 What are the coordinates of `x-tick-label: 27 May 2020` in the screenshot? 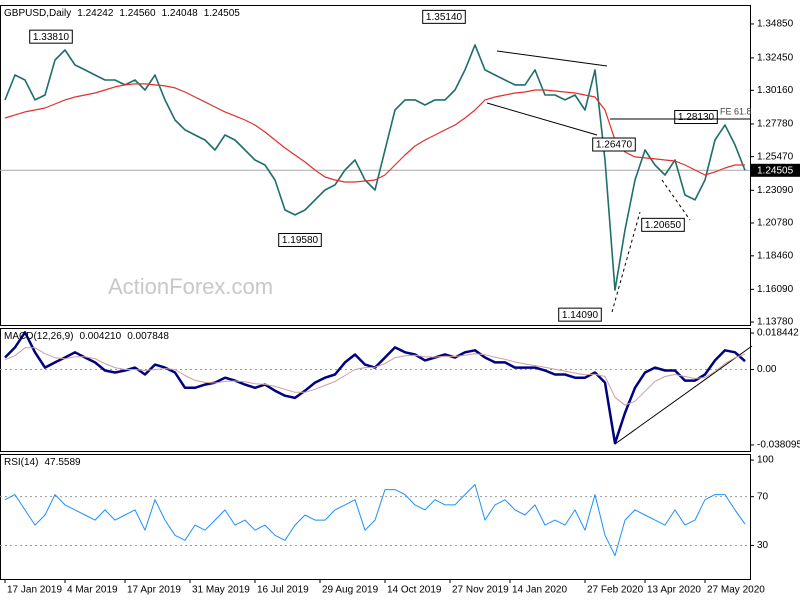 It's located at (736, 590).